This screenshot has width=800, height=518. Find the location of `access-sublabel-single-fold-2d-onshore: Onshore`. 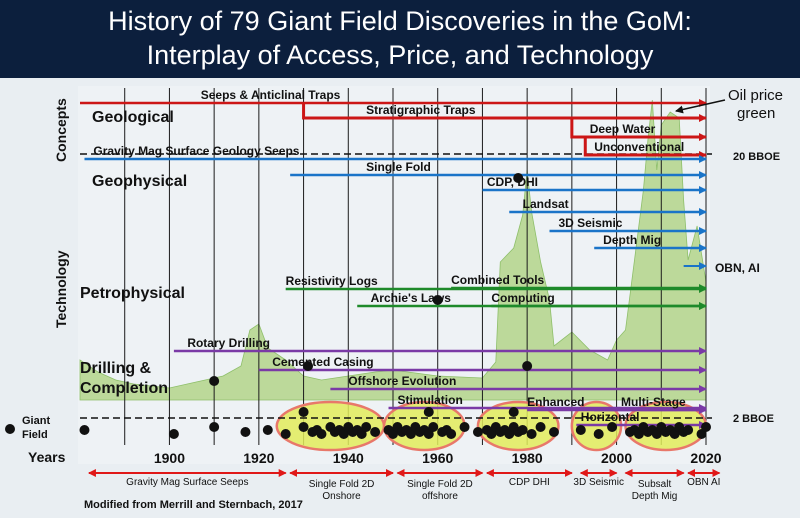

access-sublabel-single-fold-2d-onshore: Onshore is located at coordinates (341, 496).